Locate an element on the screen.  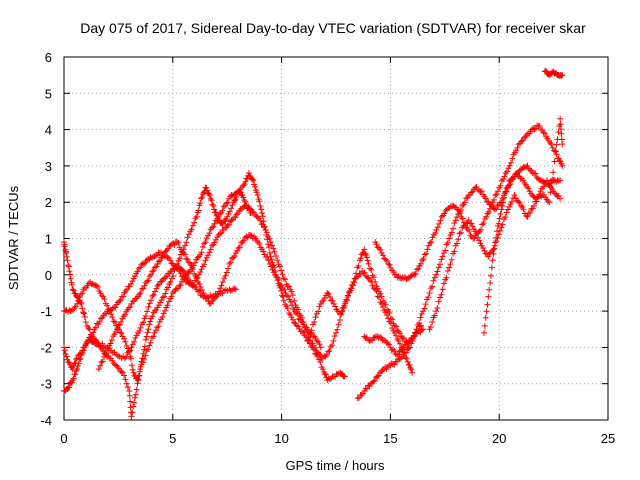
y-tick-label: 1 is located at coordinates (48, 239).